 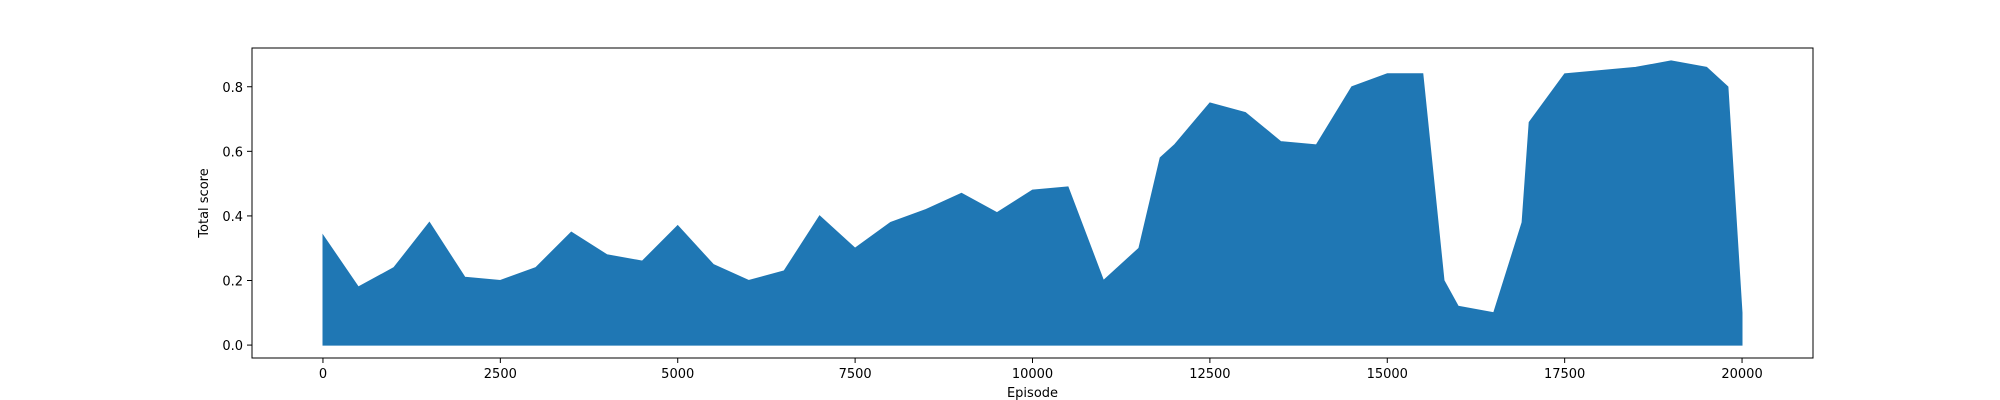 I want to click on x-tick-label: 15000, so click(x=1387, y=374).